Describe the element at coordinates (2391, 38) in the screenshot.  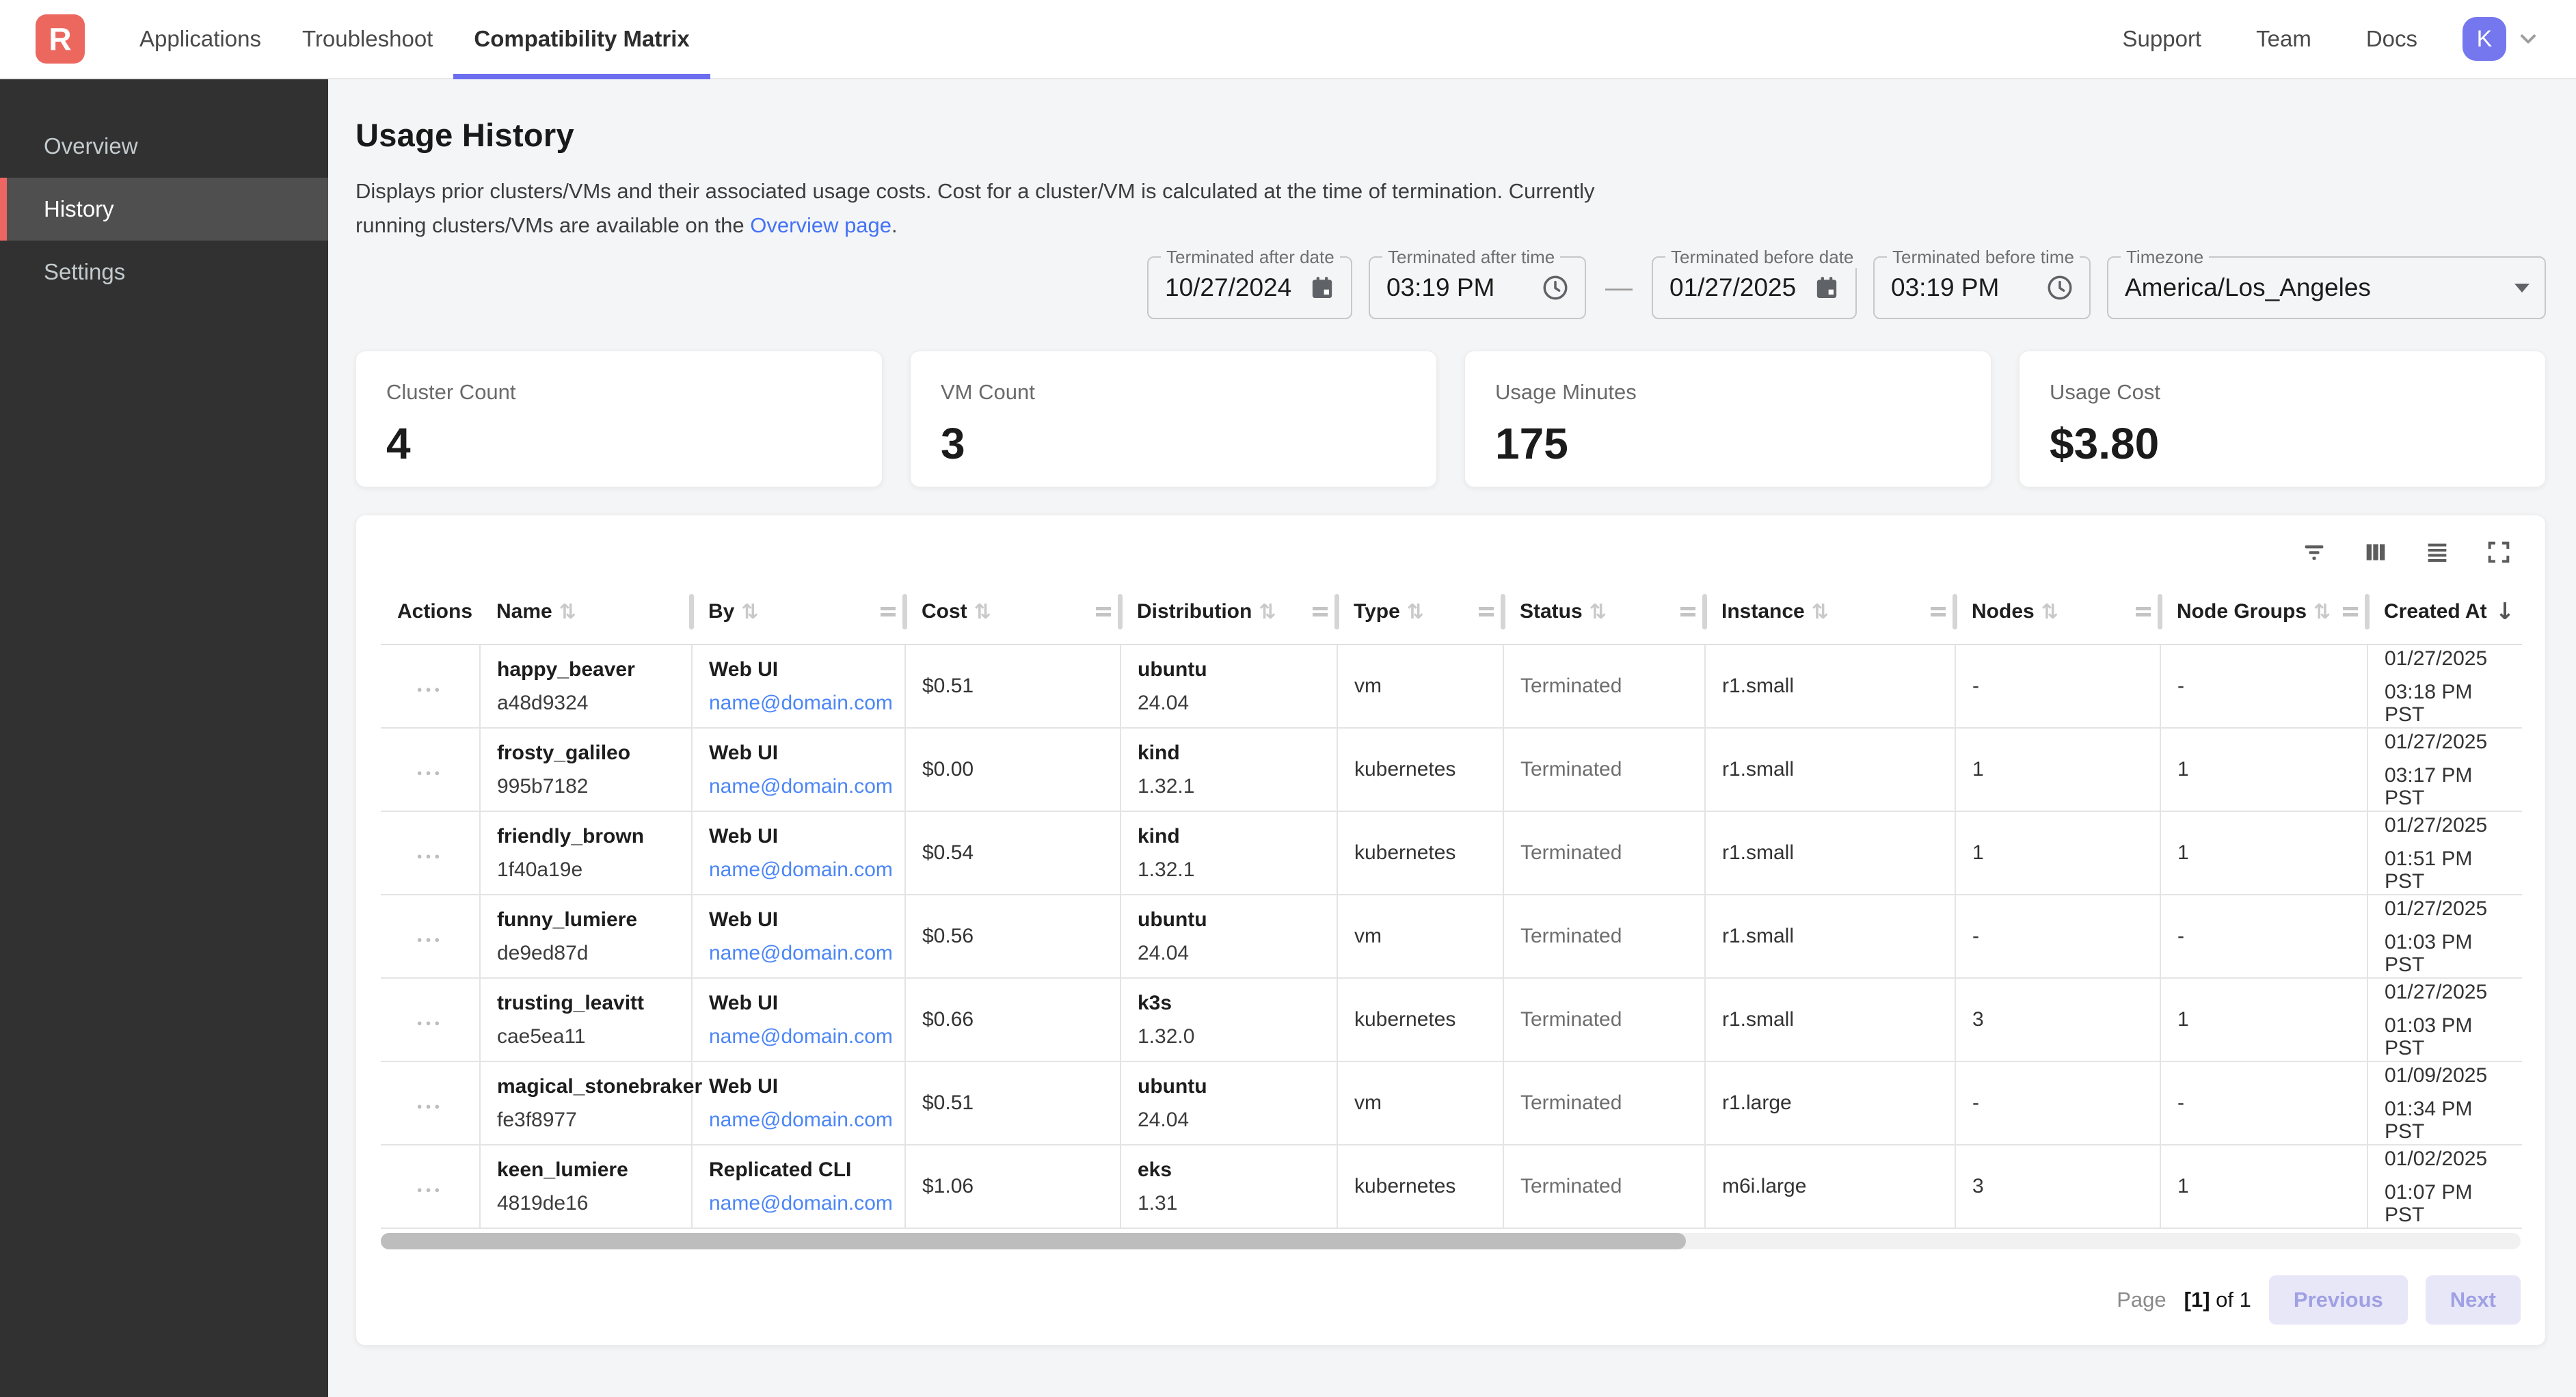
I see `nav-docs: Docs` at that location.